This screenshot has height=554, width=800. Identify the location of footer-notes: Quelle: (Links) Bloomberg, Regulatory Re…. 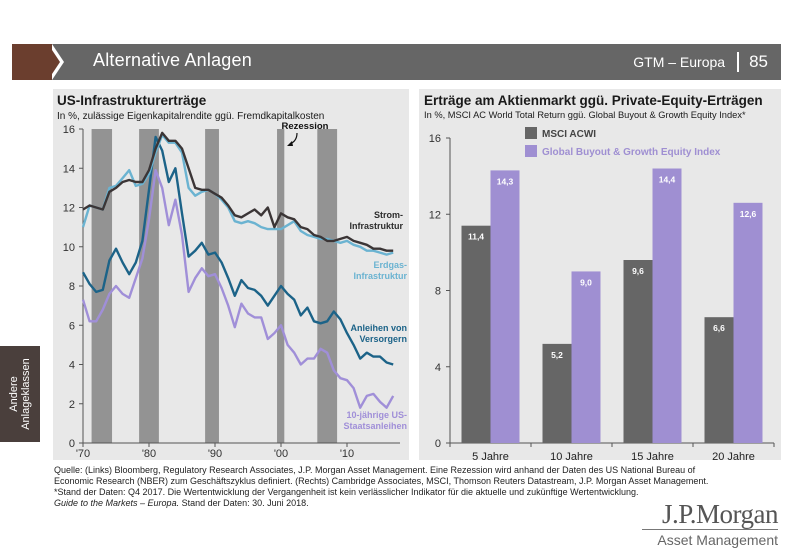
(414, 487).